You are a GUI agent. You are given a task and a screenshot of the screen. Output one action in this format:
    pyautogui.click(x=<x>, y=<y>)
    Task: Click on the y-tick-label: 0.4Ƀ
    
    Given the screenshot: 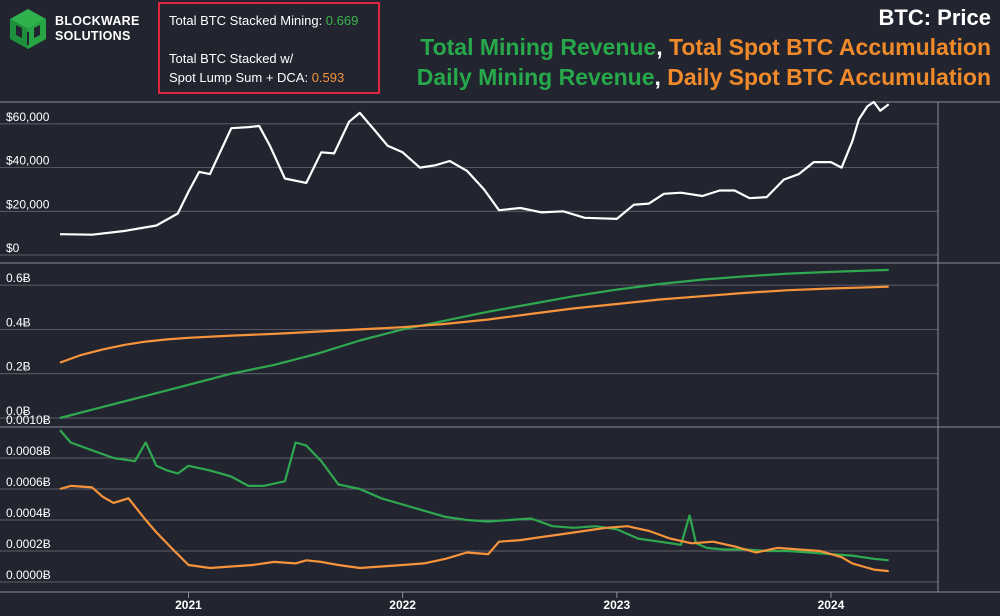 What is the action you would take?
    pyautogui.click(x=18, y=322)
    